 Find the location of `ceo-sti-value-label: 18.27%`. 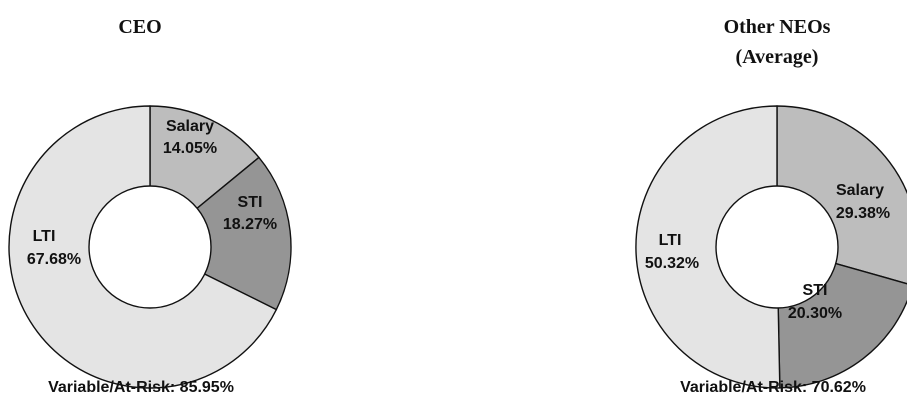

ceo-sti-value-label: 18.27% is located at coordinates (250, 224).